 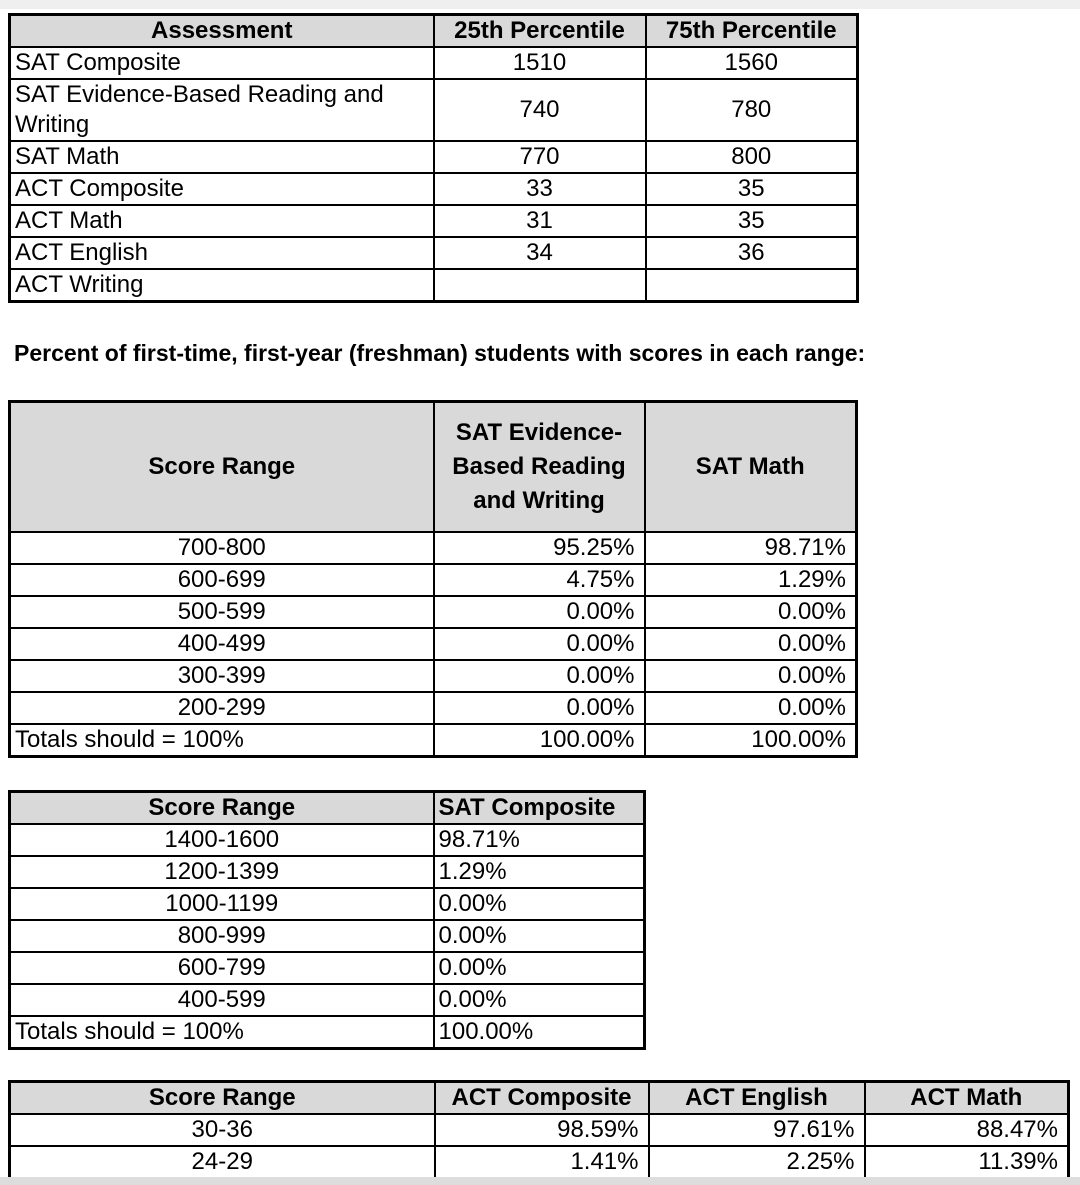 What do you see at coordinates (751, 30) in the screenshot?
I see `column-header: 75th Percentile` at bounding box center [751, 30].